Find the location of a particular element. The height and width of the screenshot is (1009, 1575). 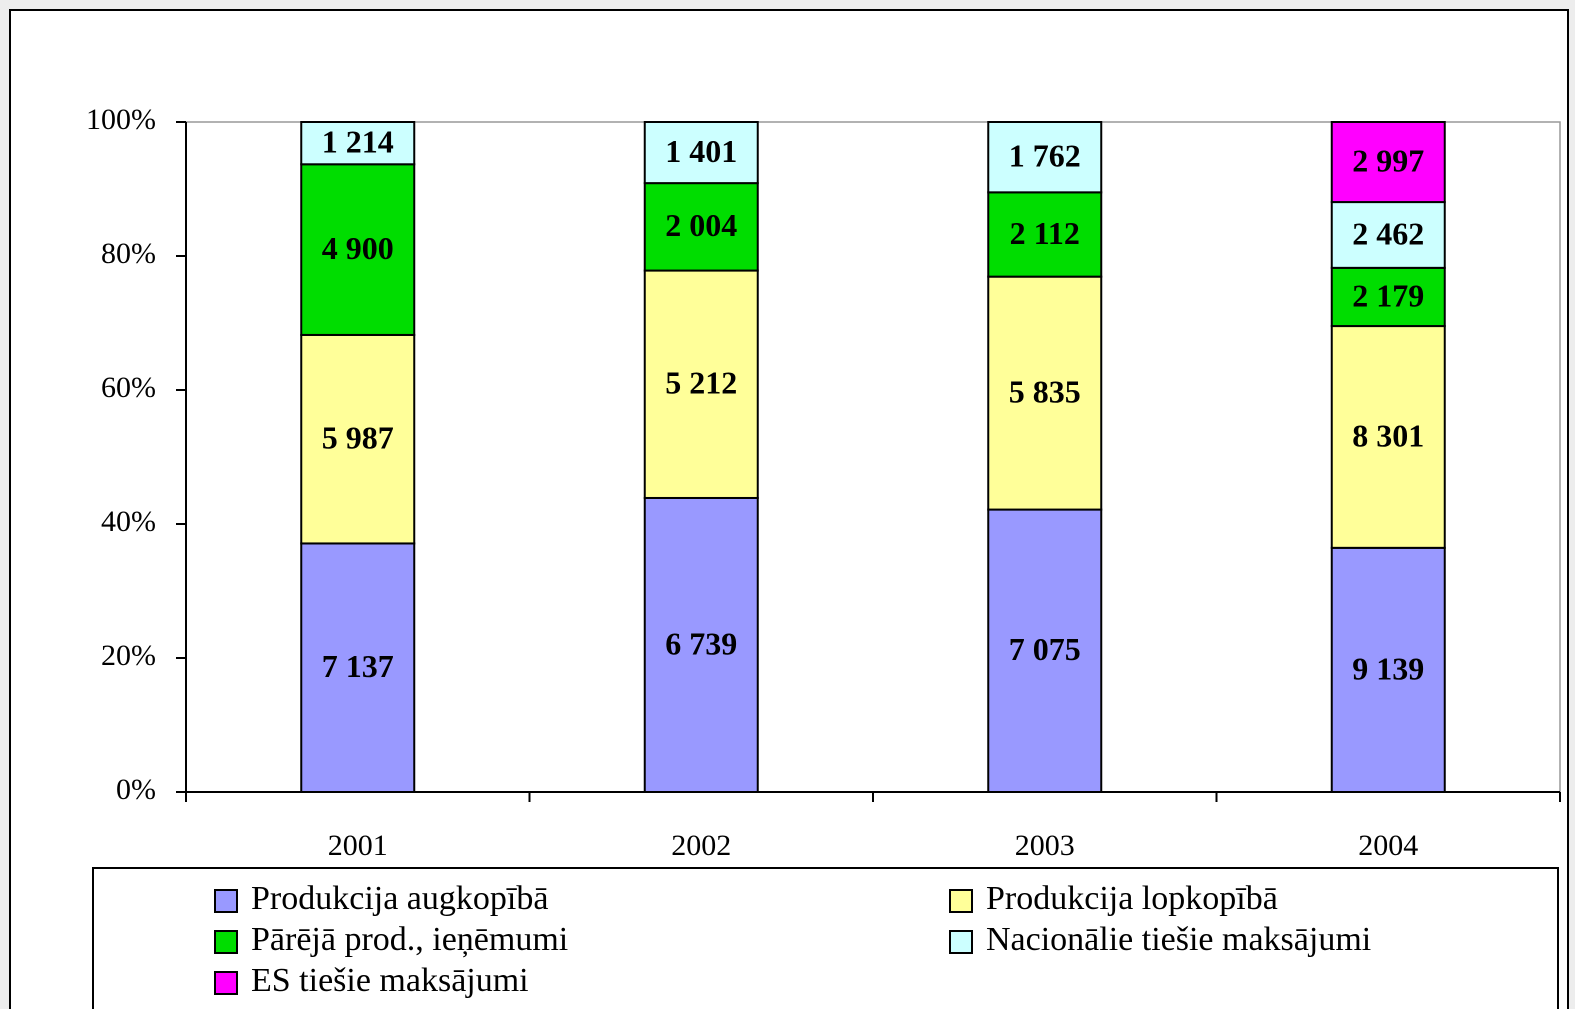

data-label: 8 301 is located at coordinates (1388, 435).